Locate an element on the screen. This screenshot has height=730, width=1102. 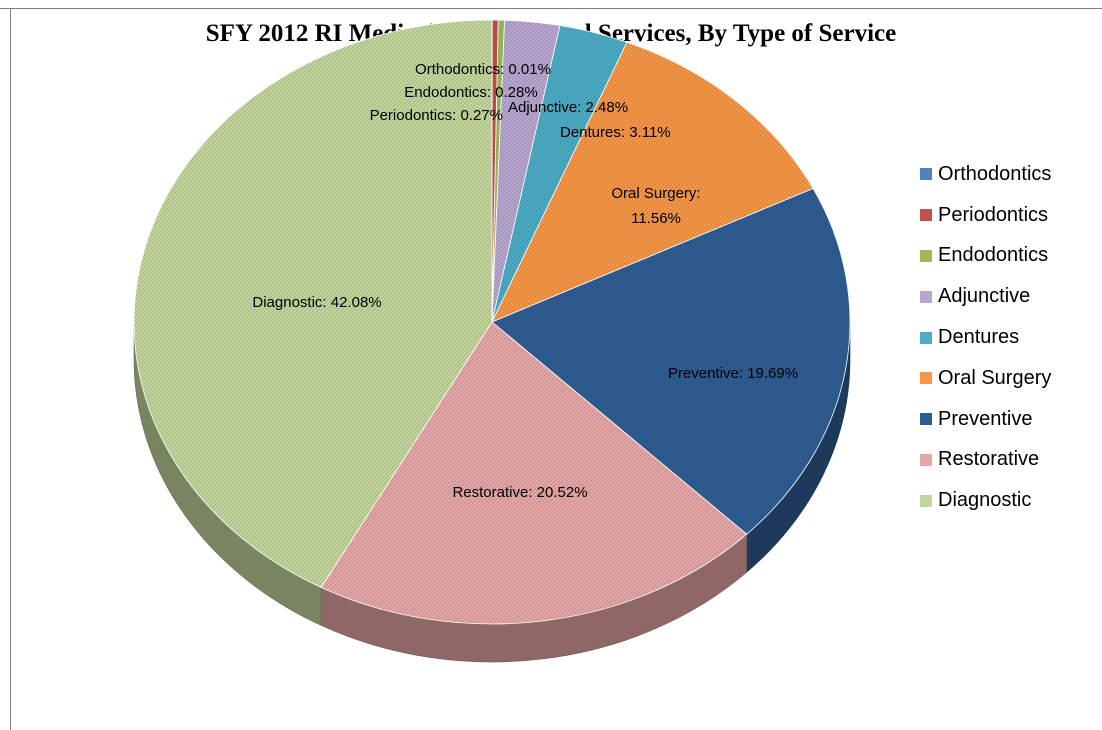
frame-top-border is located at coordinates (551, 8).